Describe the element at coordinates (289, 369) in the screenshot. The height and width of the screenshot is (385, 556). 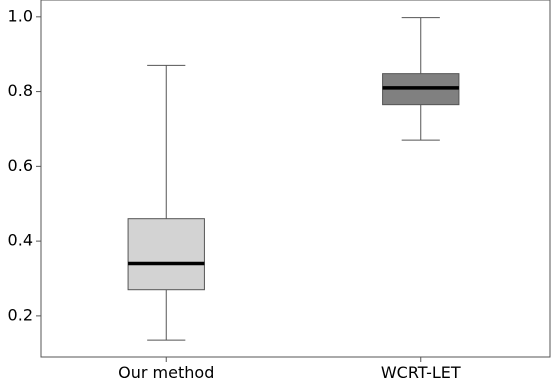
I see `x-axis: Our method WCRT-LET` at that location.